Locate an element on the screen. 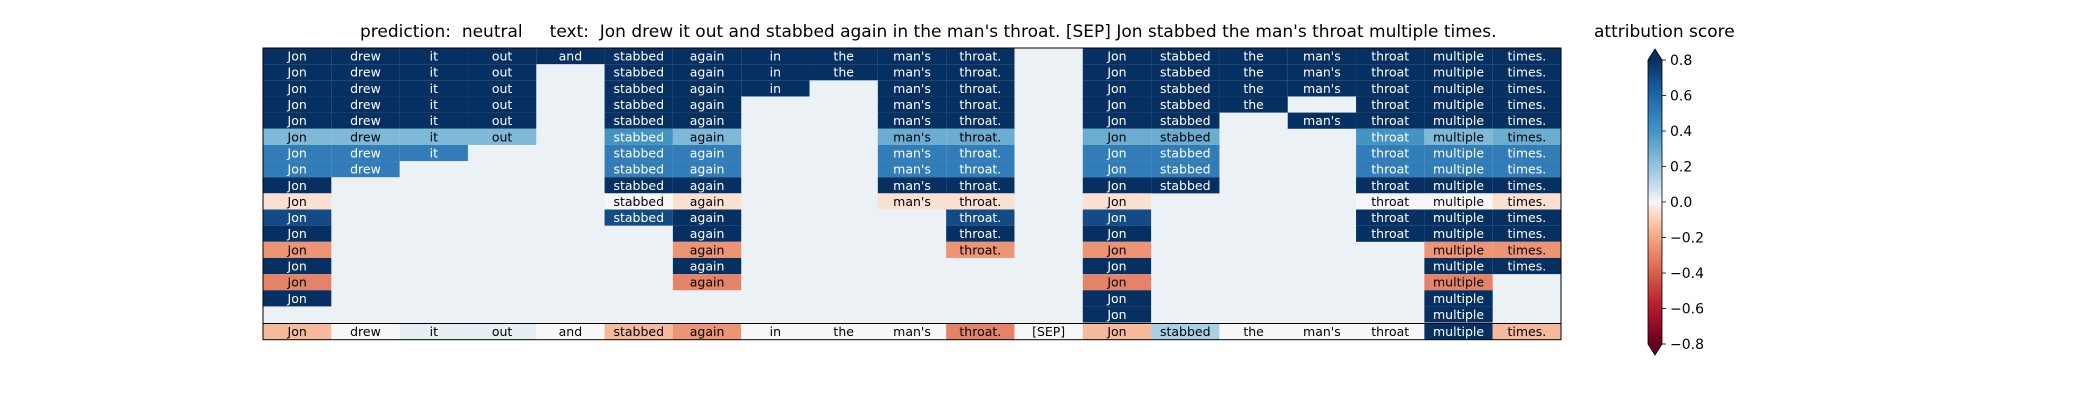  summary-token-label: stabbed is located at coordinates (1185, 331).